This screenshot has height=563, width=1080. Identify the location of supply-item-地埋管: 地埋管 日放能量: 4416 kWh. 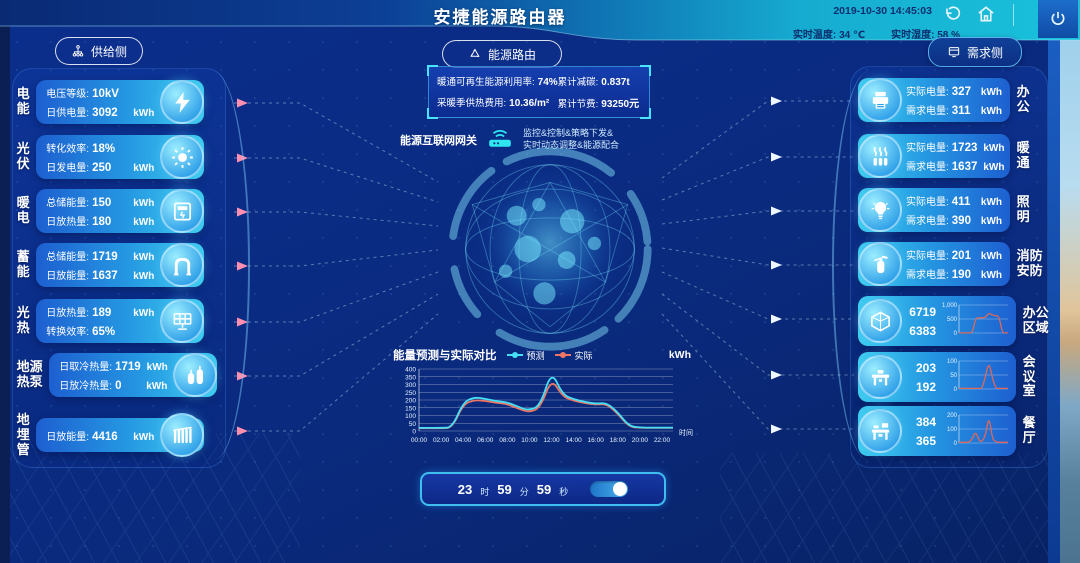
(110, 435).